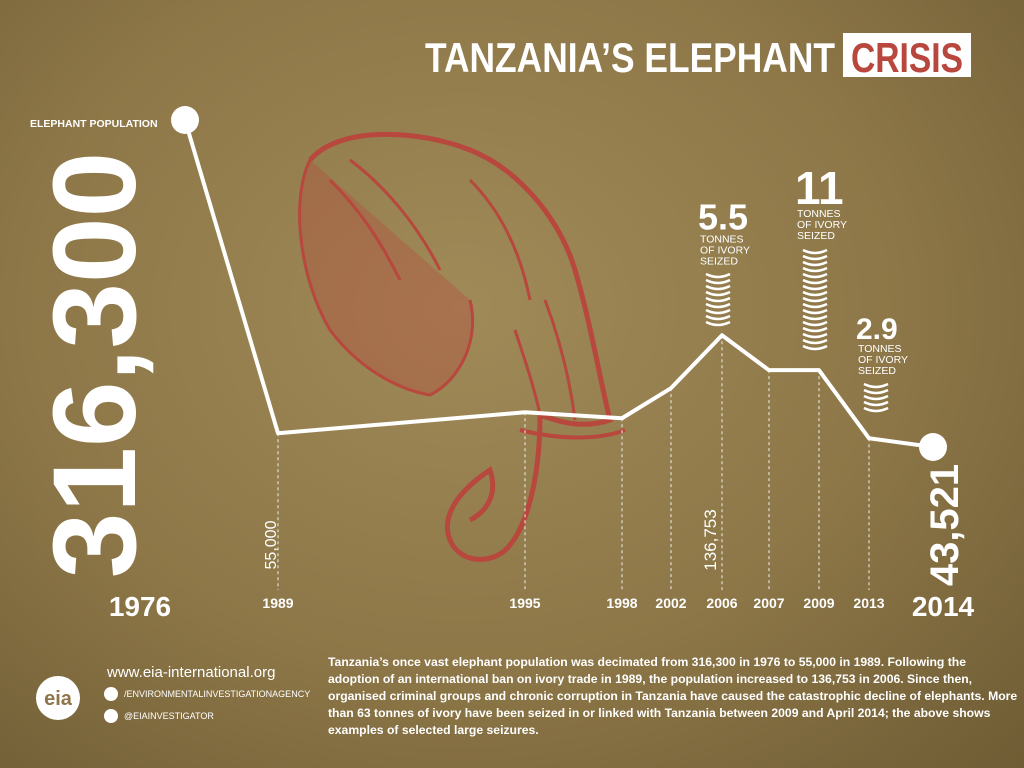 The image size is (1024, 768). I want to click on website: www.eia-international.org, so click(190, 672).